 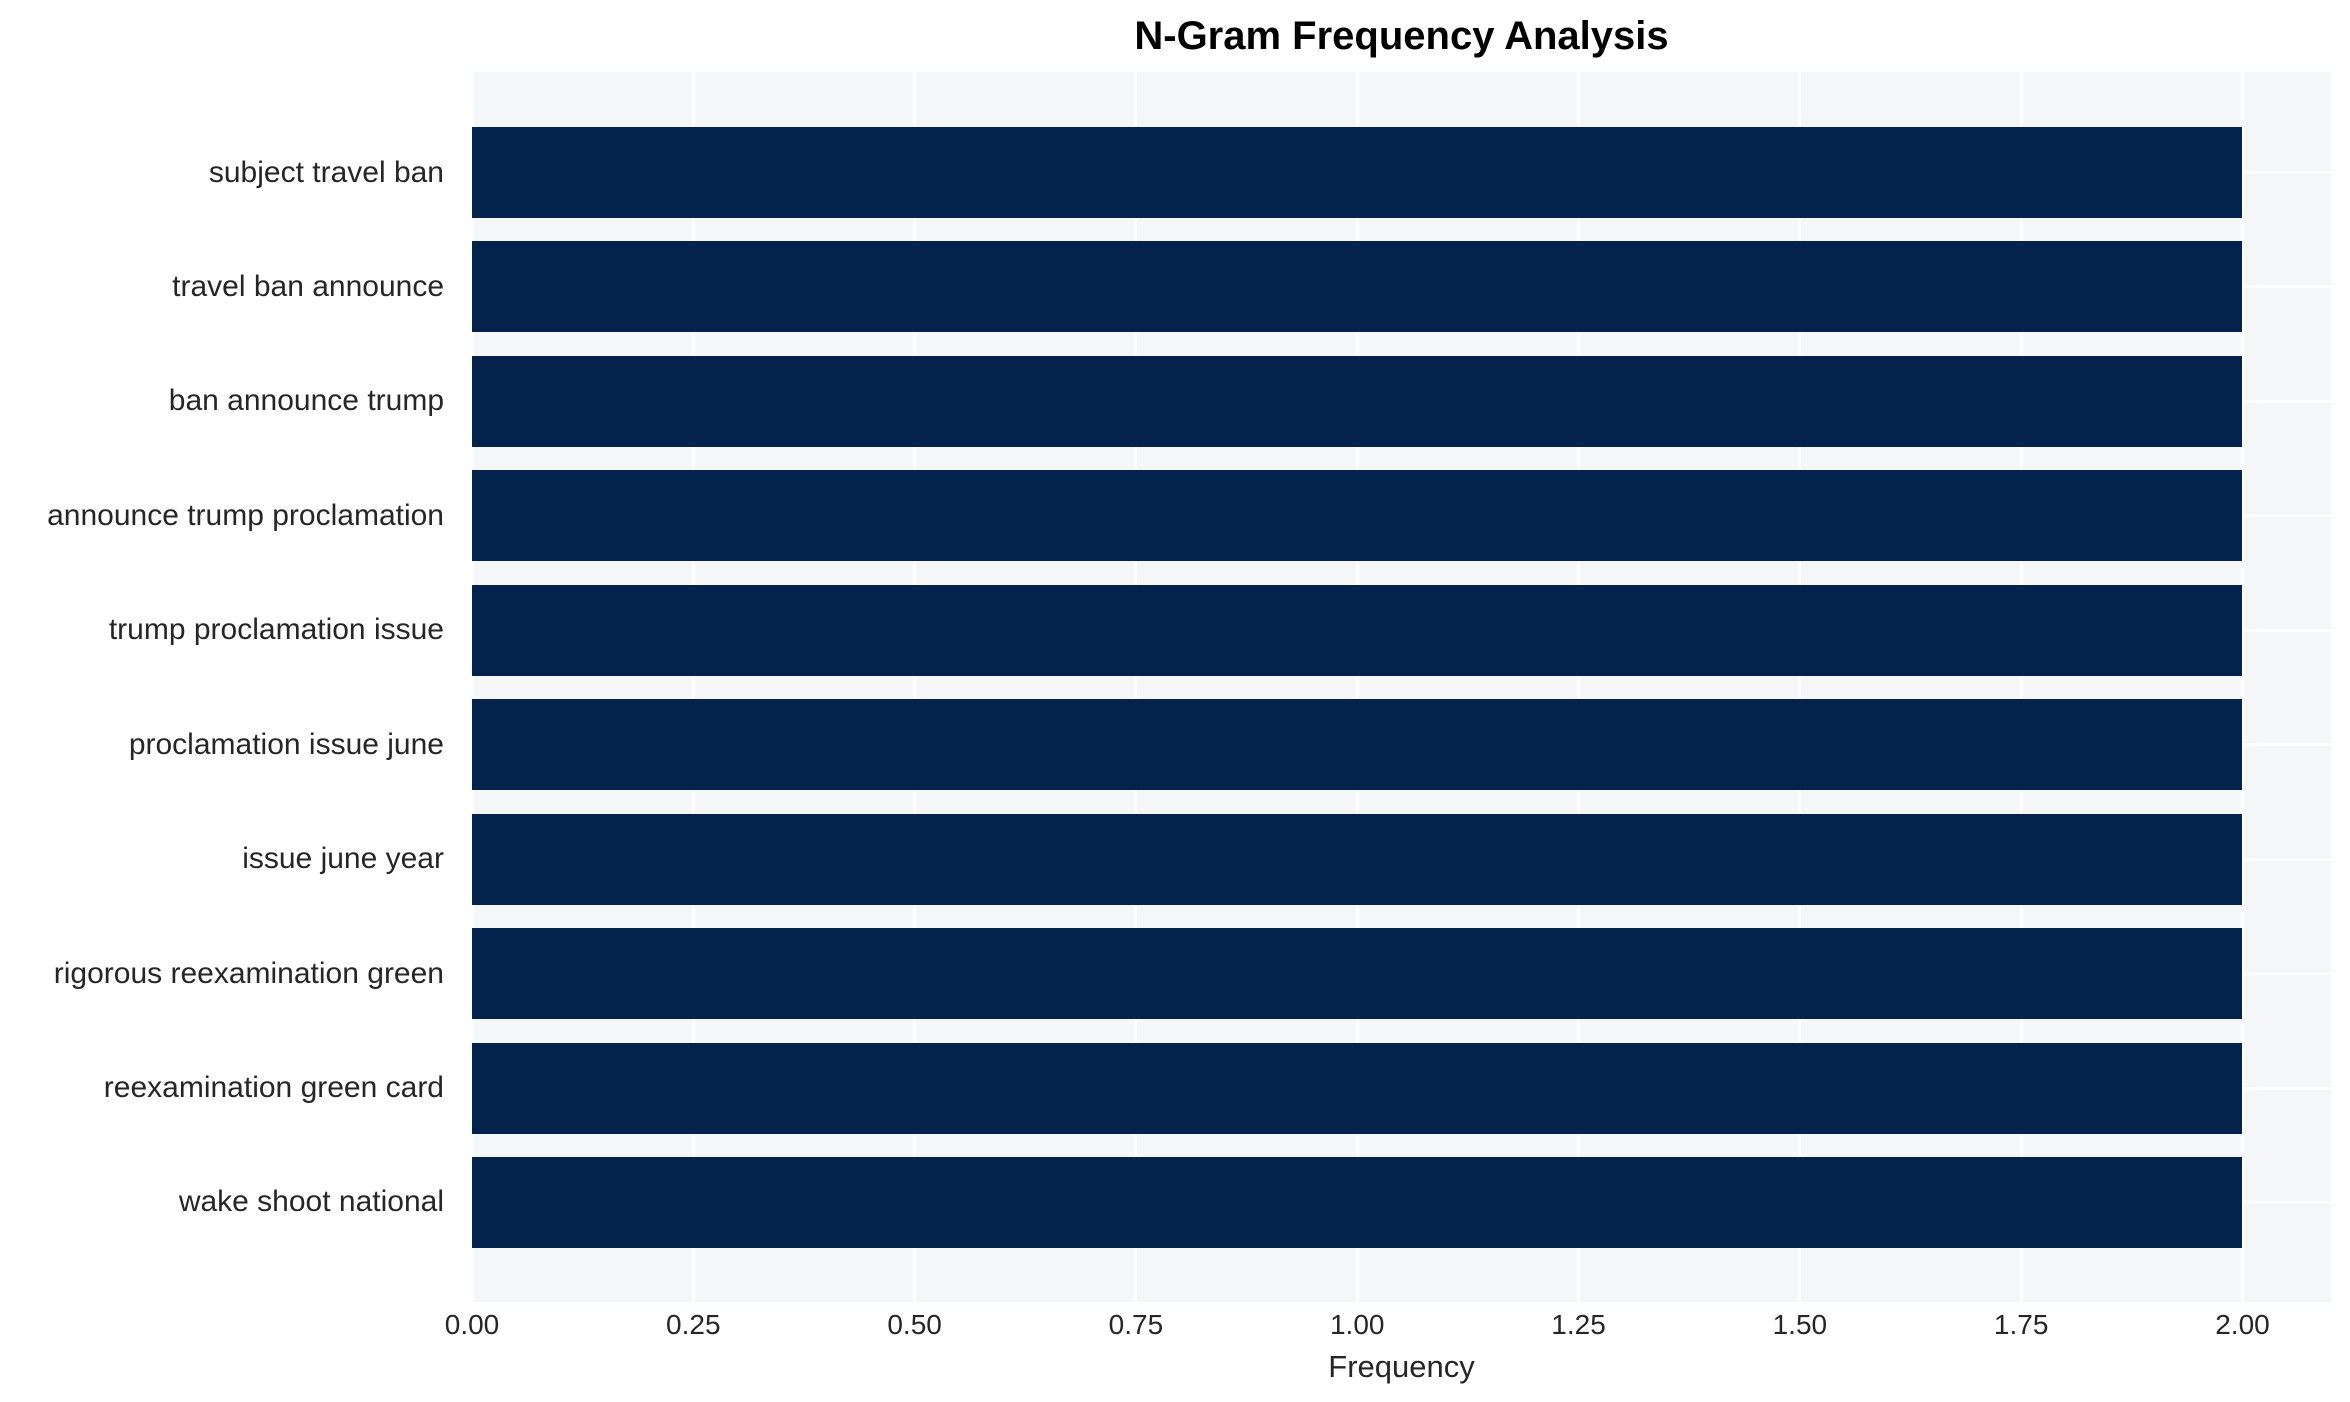 I want to click on x-axis-ticks: 0.00 0.25 0.50 0.75 1.00 1.25 1.50 1.75 2.00, so click(x=1388, y=1326).